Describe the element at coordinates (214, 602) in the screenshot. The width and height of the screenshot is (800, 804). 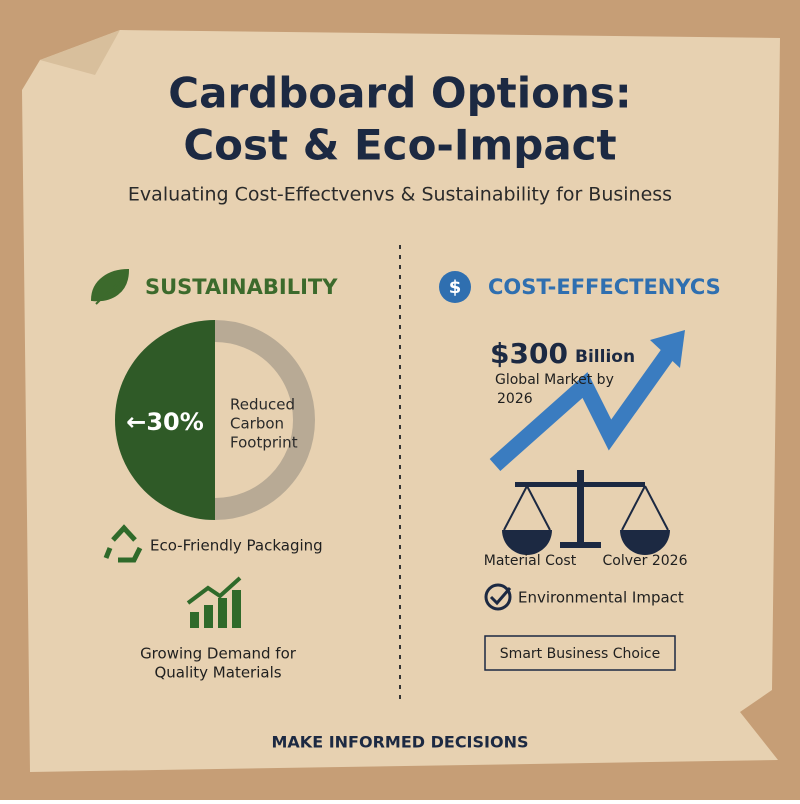
I see `growth-icon` at that location.